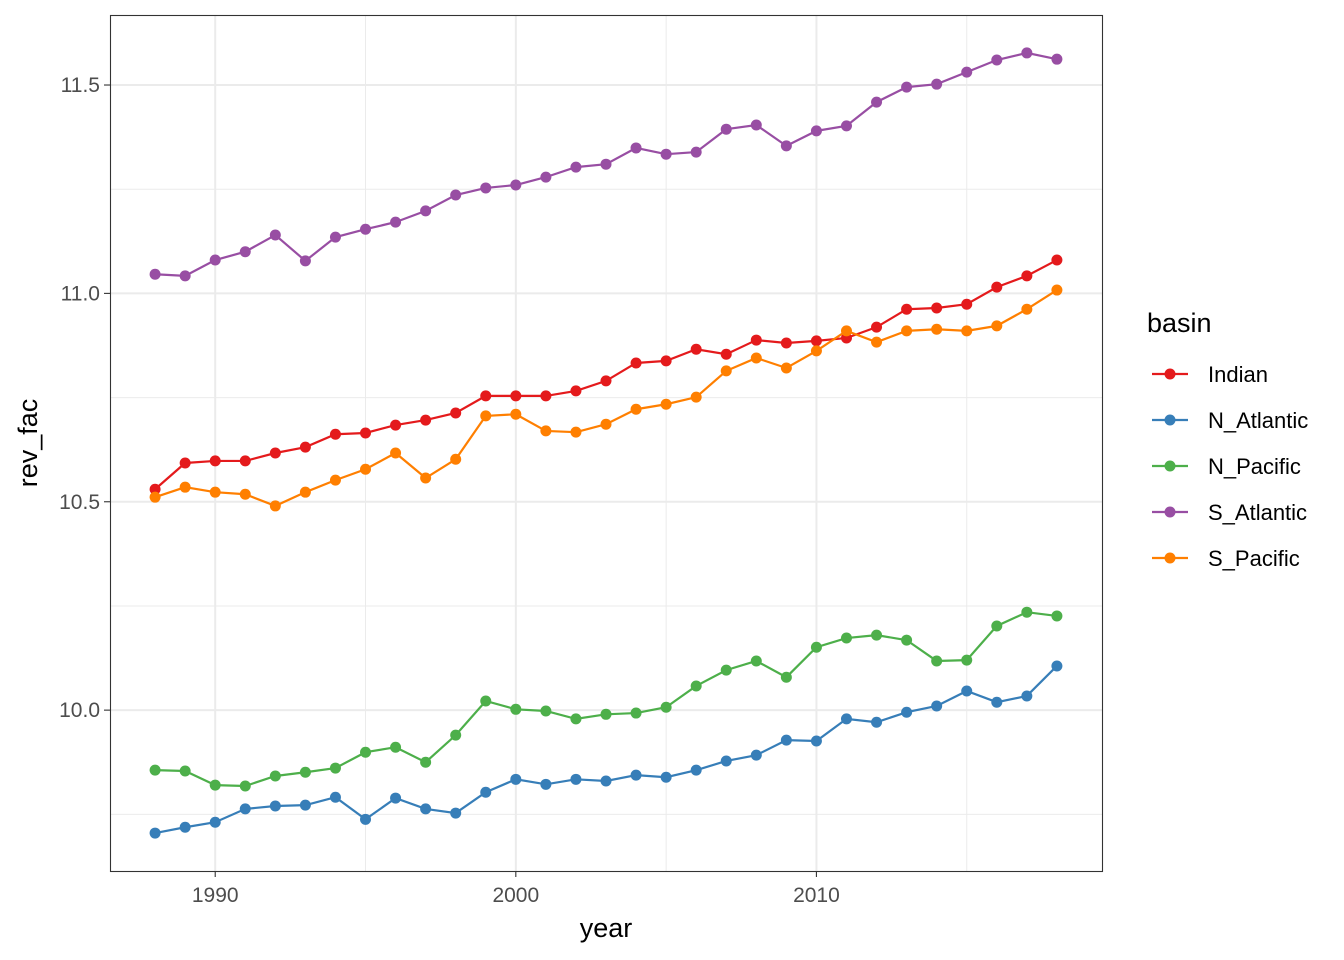  Describe the element at coordinates (816, 895) in the screenshot. I see `x-tick-label: 2010` at that location.